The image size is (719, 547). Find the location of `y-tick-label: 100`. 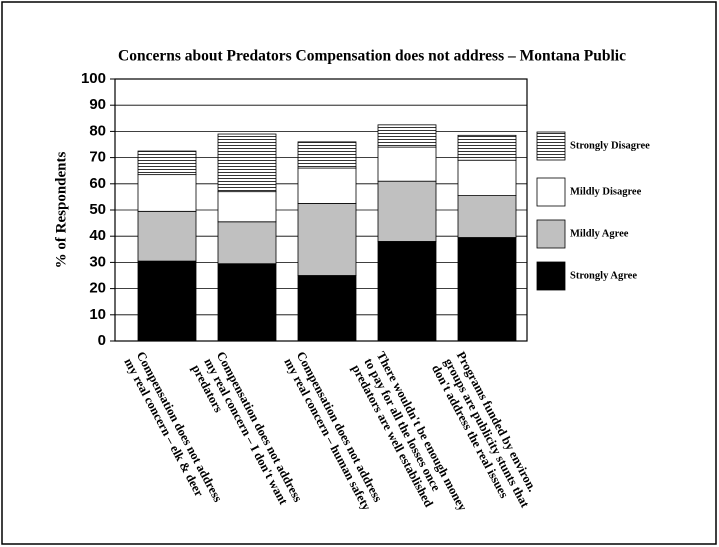

y-tick-label: 100 is located at coordinates (93, 78).